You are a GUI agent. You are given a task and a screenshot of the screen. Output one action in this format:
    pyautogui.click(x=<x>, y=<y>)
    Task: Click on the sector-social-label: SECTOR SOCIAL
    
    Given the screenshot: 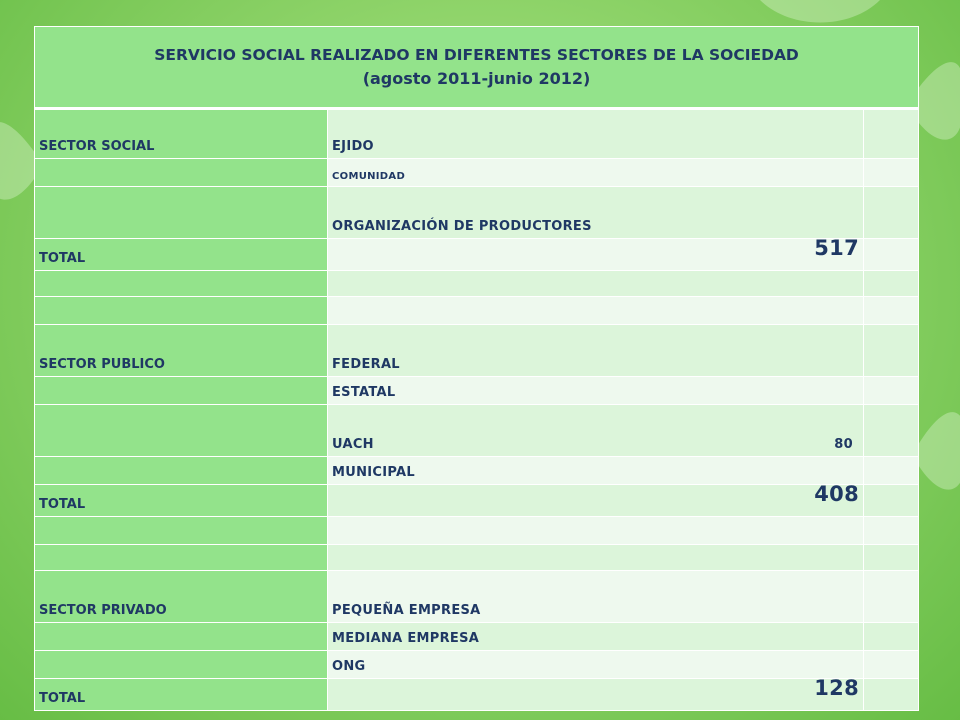 What is the action you would take?
    pyautogui.click(x=181, y=133)
    